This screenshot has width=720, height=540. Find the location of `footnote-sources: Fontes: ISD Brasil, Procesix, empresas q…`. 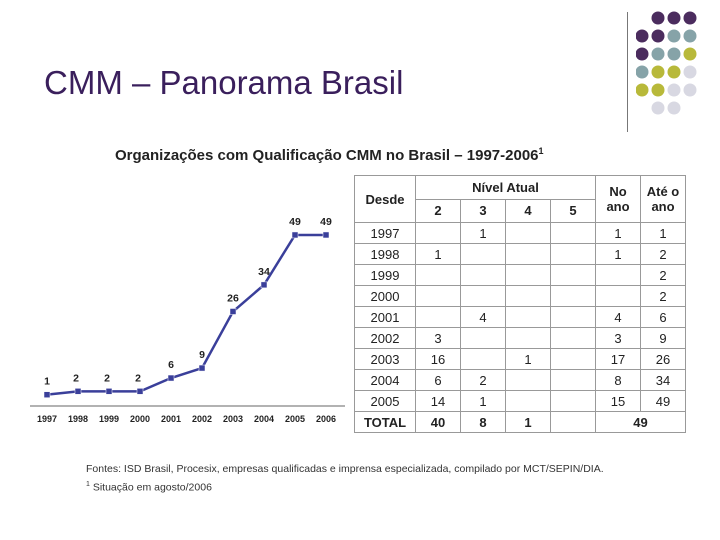

footnote-sources: Fontes: ISD Brasil, Procesix, empresas q… is located at coordinates (345, 469).